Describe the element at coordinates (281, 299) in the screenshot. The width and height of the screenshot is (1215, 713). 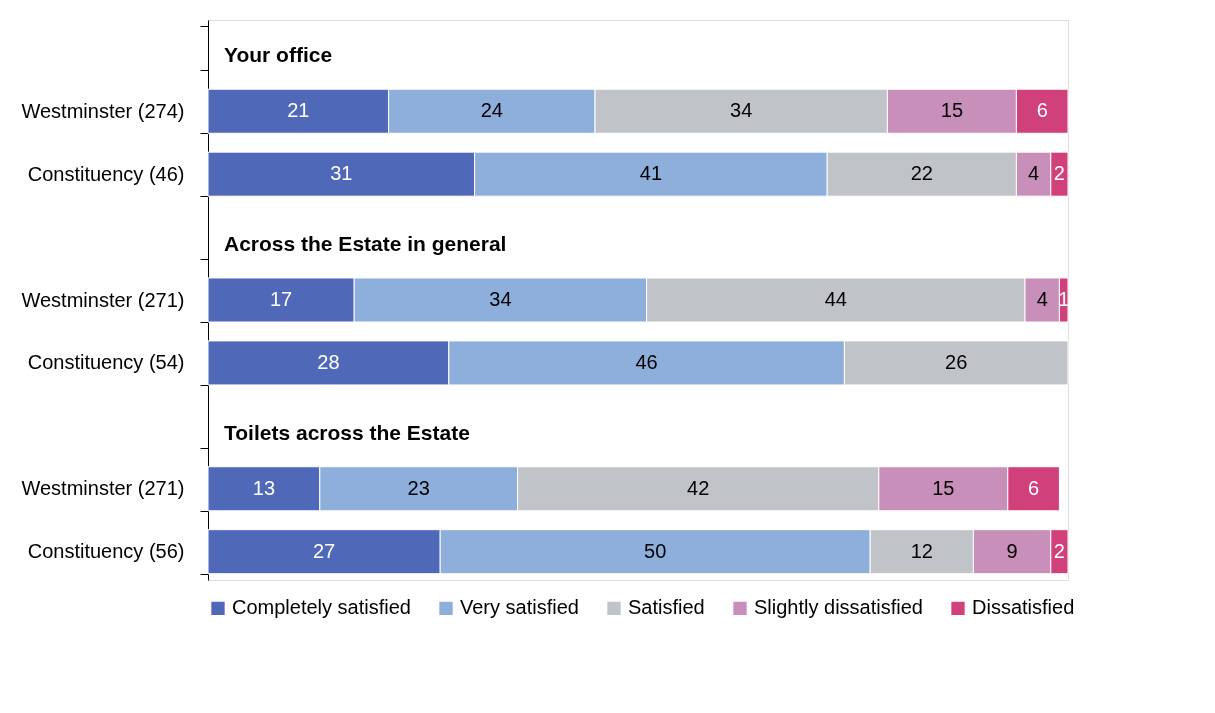
I see `data-label: 17` at that location.